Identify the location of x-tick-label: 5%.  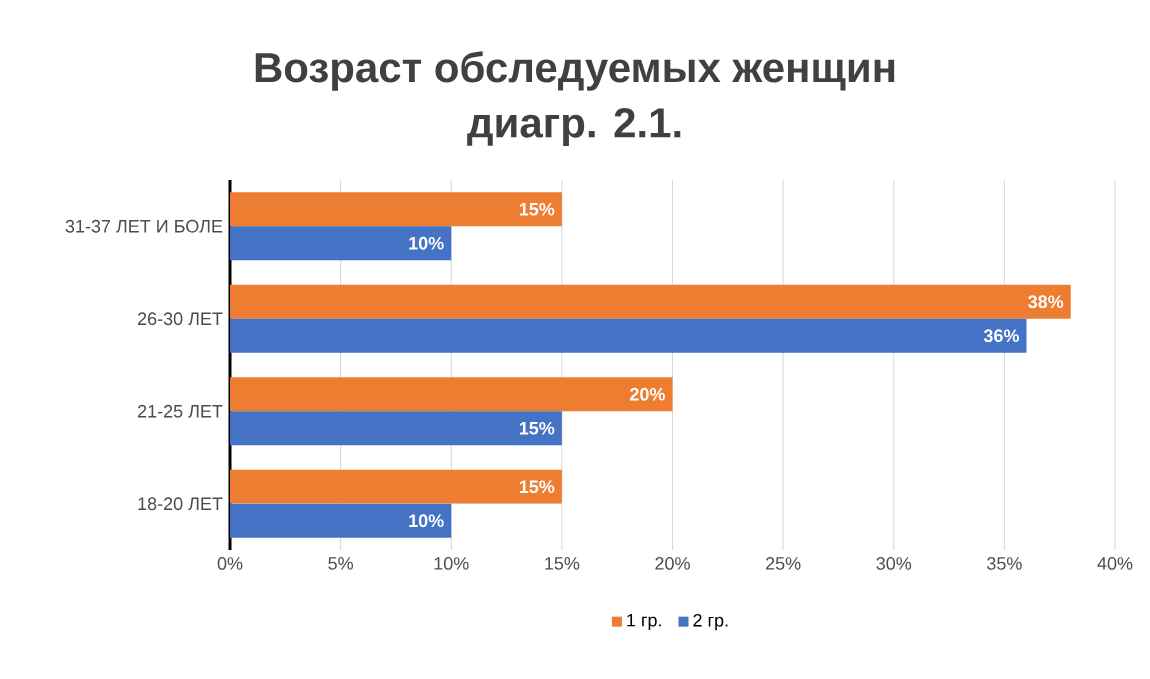
(340, 563).